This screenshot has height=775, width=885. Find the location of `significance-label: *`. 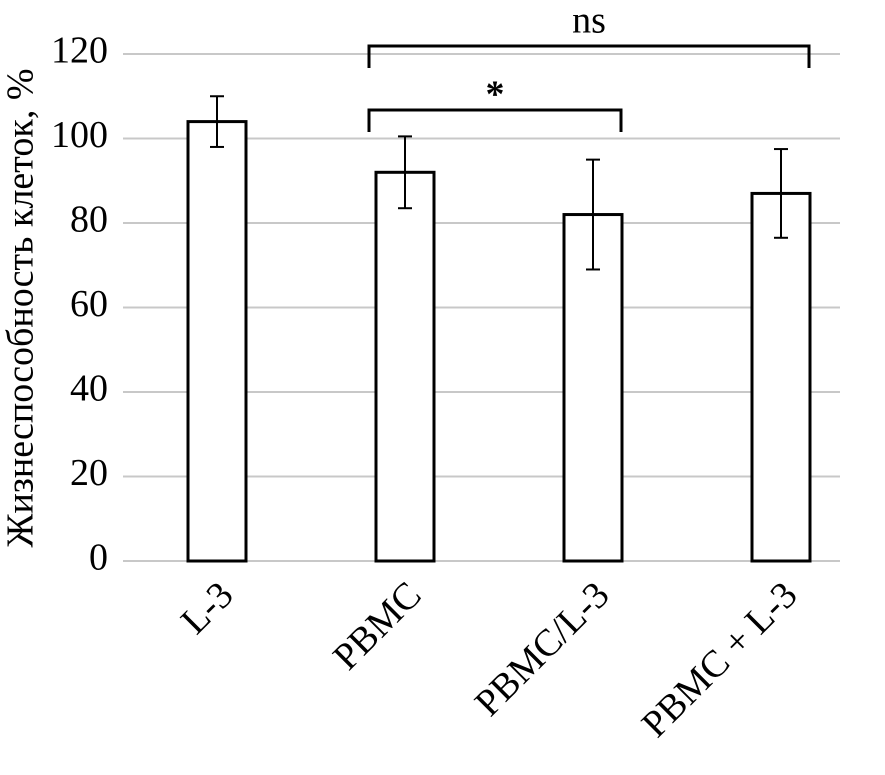

significance-label: * is located at coordinates (495, 95).